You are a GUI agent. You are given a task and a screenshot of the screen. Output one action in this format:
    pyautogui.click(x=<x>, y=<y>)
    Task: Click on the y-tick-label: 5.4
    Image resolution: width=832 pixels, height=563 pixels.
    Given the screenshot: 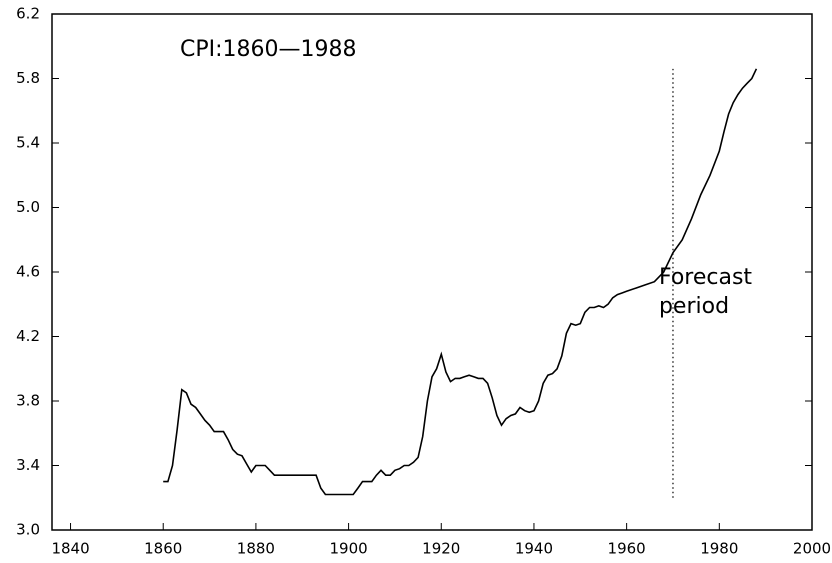 What is the action you would take?
    pyautogui.click(x=28, y=143)
    